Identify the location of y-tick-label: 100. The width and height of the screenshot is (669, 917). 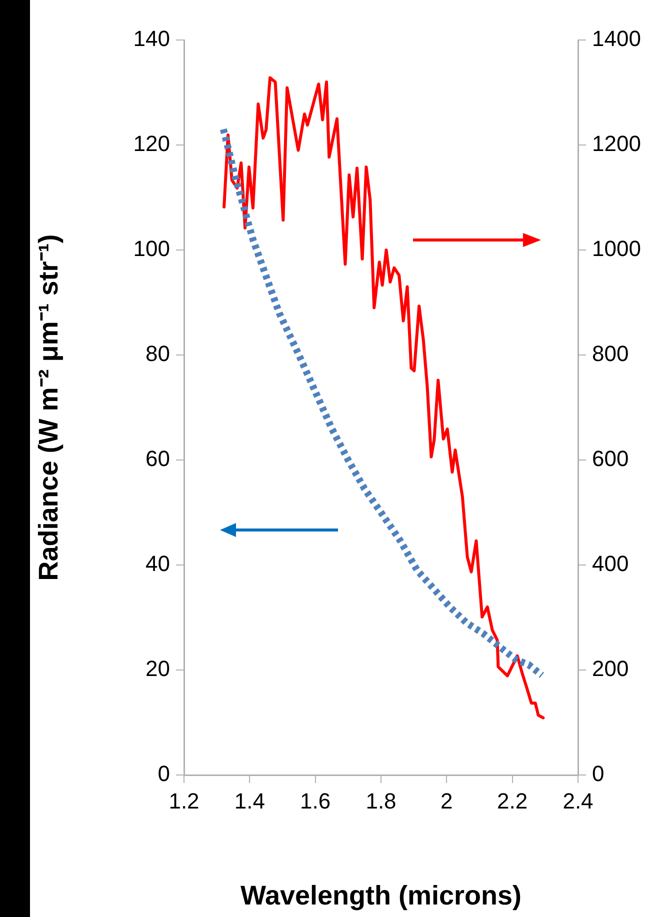
(151, 249).